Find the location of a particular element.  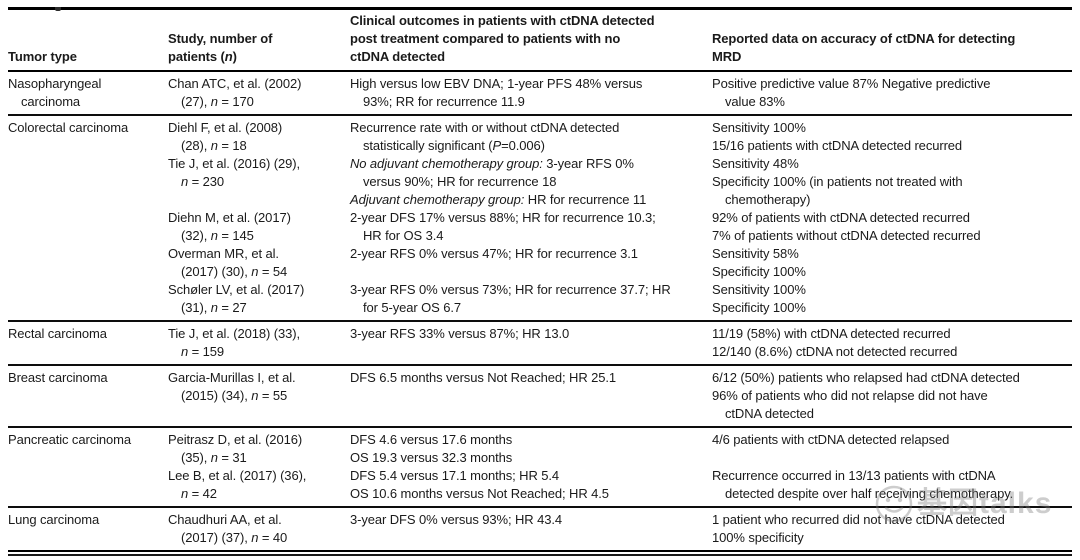

study-cell: Schøler LV, et al. (2017) (31), n = 27 is located at coordinates (259, 301).